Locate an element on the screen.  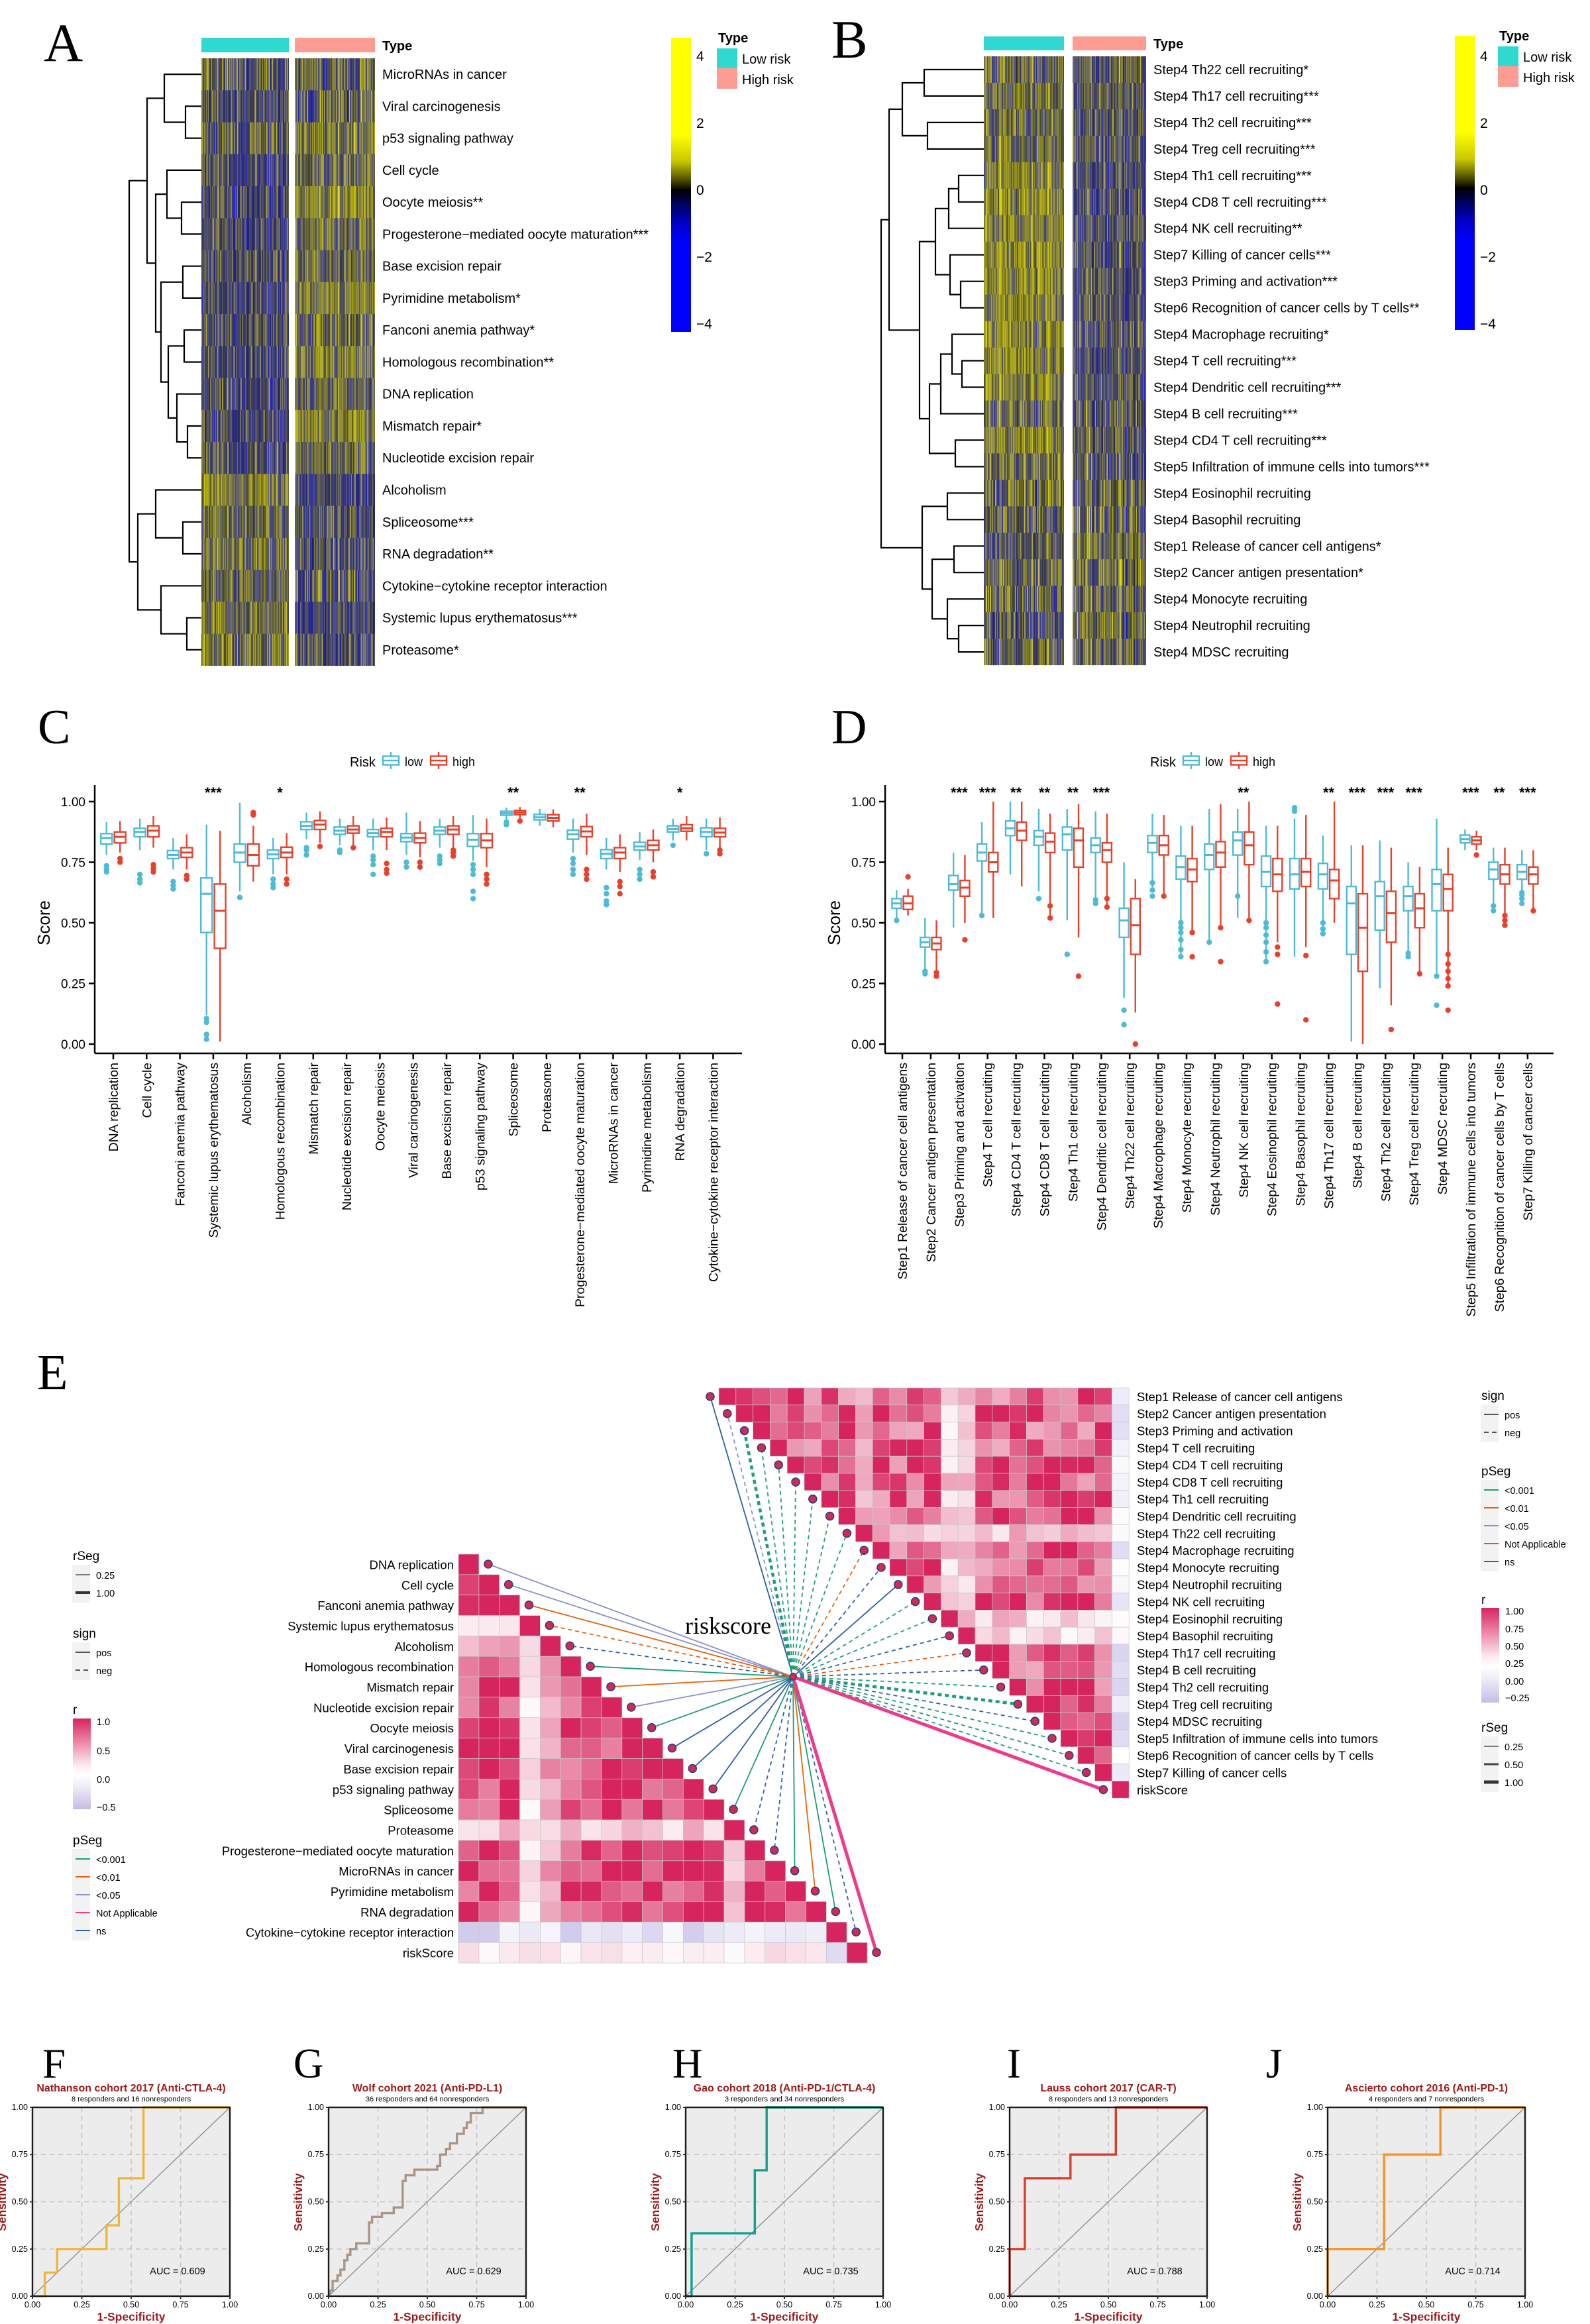
svg-text: high is located at coordinates (1264, 761).